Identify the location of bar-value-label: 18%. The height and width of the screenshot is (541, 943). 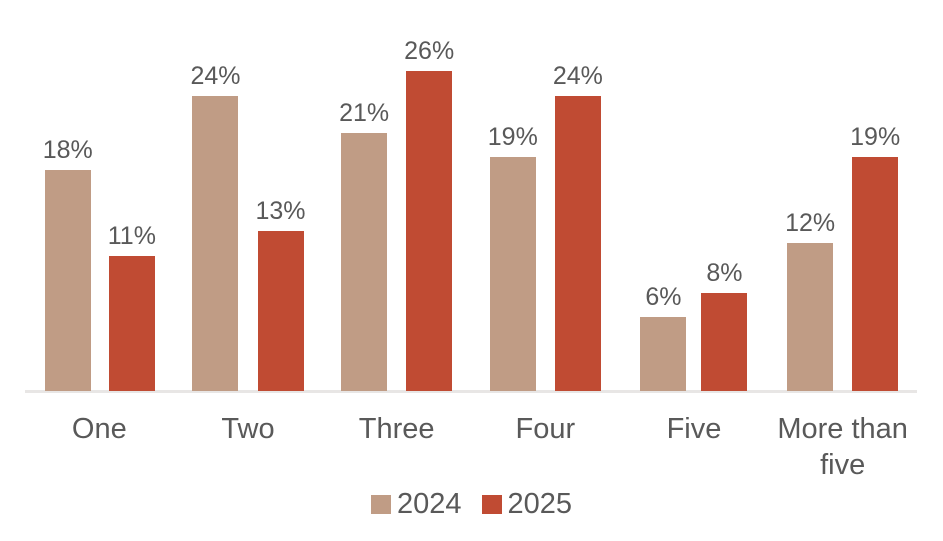
(67, 149).